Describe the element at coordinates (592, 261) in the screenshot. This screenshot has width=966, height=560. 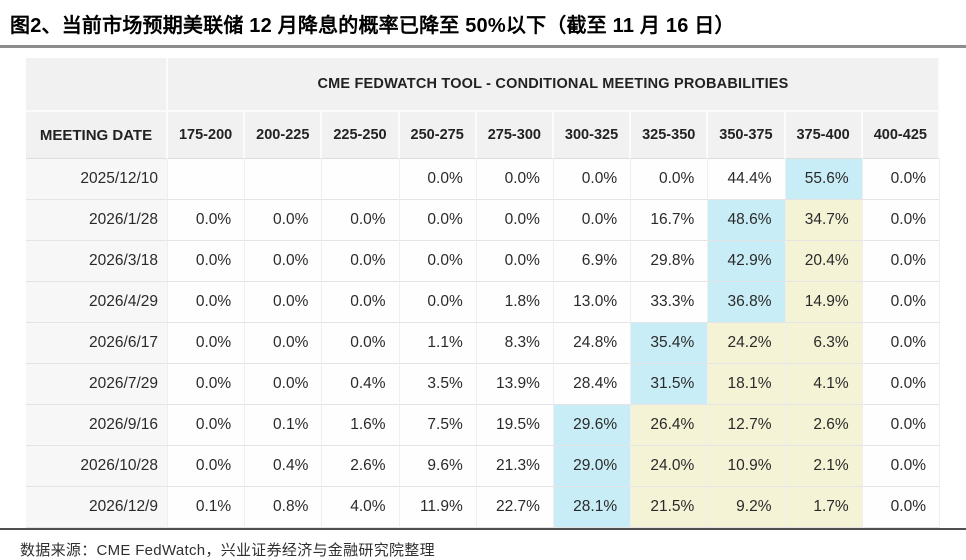
I see `probability-cell: 6.9%` at that location.